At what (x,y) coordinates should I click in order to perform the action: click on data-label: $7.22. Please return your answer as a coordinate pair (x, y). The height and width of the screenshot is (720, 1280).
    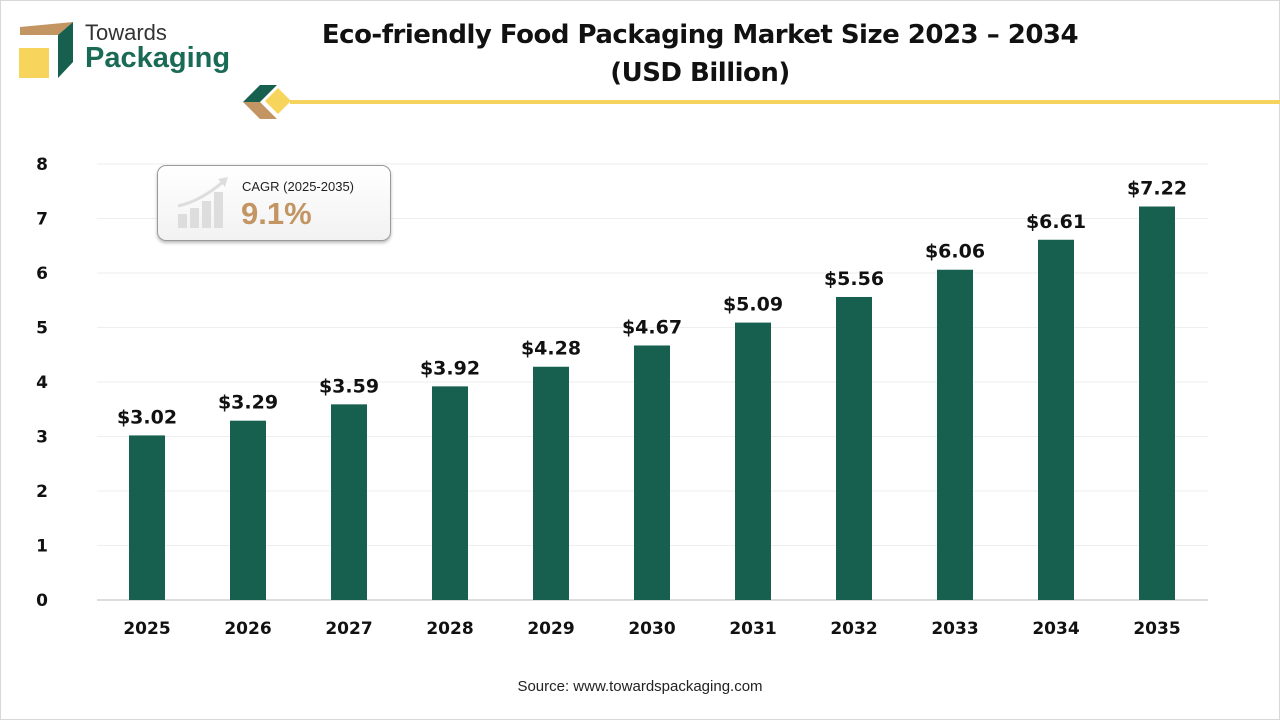
    Looking at the image, I should click on (1157, 189).